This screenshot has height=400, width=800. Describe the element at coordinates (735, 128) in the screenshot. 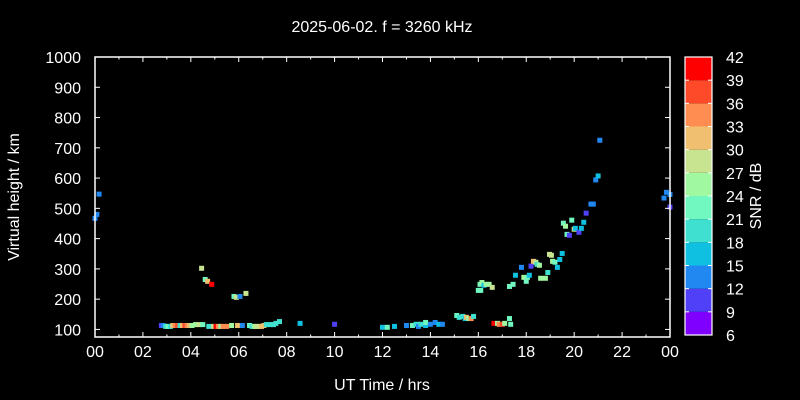

I see `colorbar-tick-label: 33` at that location.